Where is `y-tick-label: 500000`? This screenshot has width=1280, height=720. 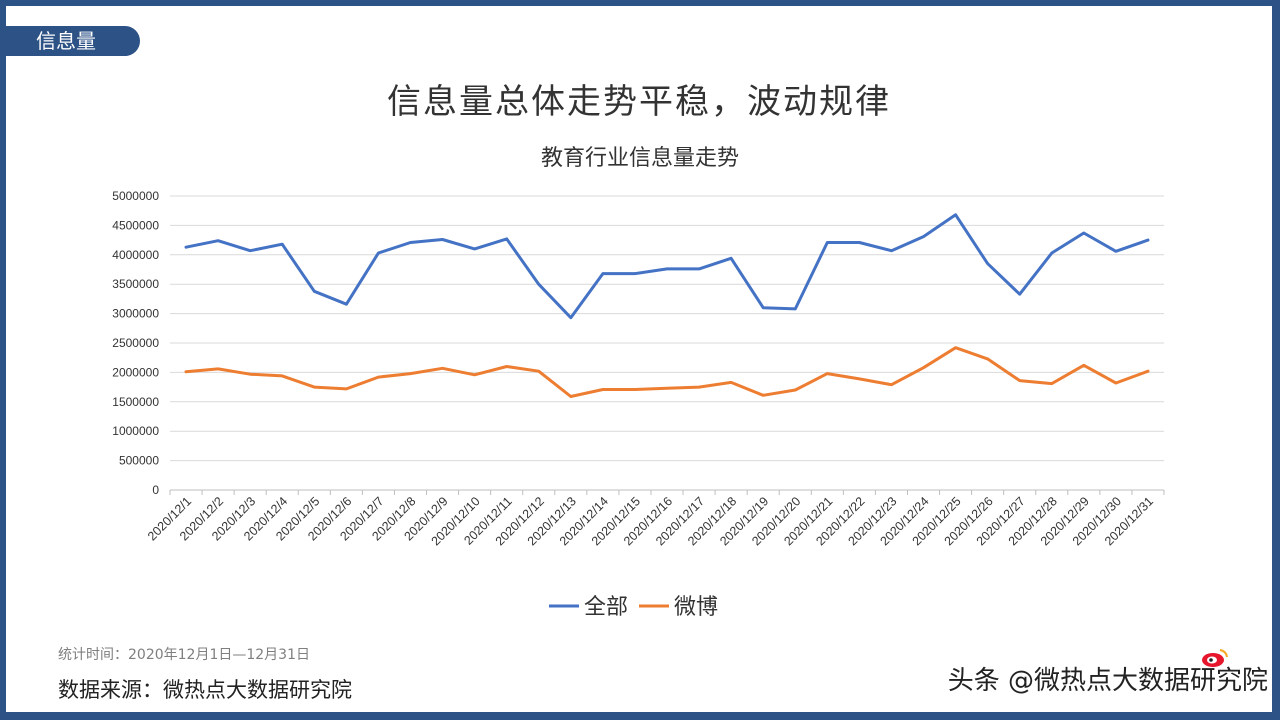 y-tick-label: 500000 is located at coordinates (139, 461).